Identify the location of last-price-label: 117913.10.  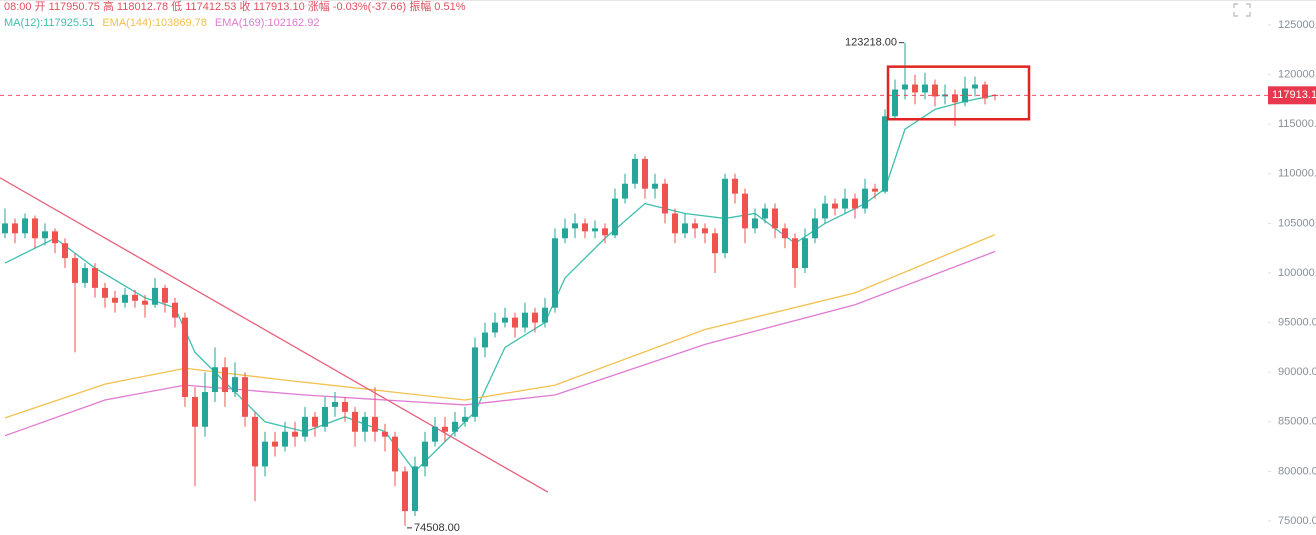
(1294, 95).